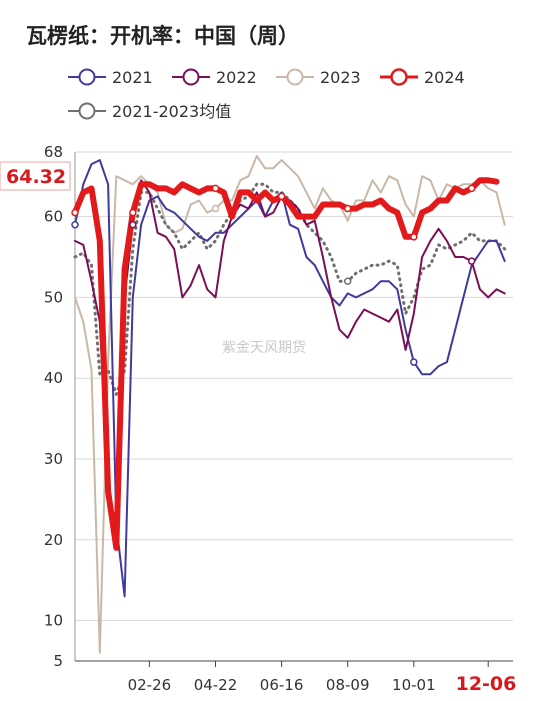 The image size is (550, 701). Describe the element at coordinates (150, 685) in the screenshot. I see `x-tick-label: 02-26` at that location.